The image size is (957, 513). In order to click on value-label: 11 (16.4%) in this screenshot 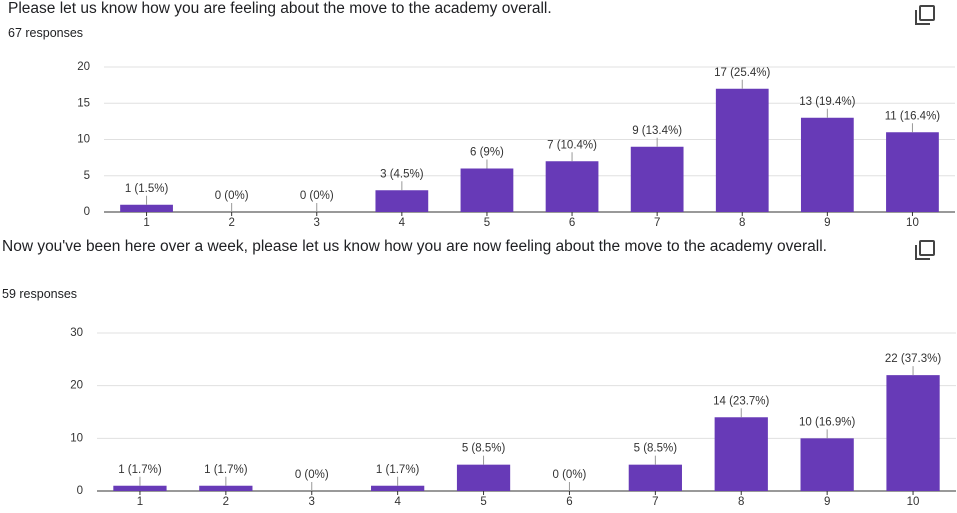, I will do `click(913, 116)`.